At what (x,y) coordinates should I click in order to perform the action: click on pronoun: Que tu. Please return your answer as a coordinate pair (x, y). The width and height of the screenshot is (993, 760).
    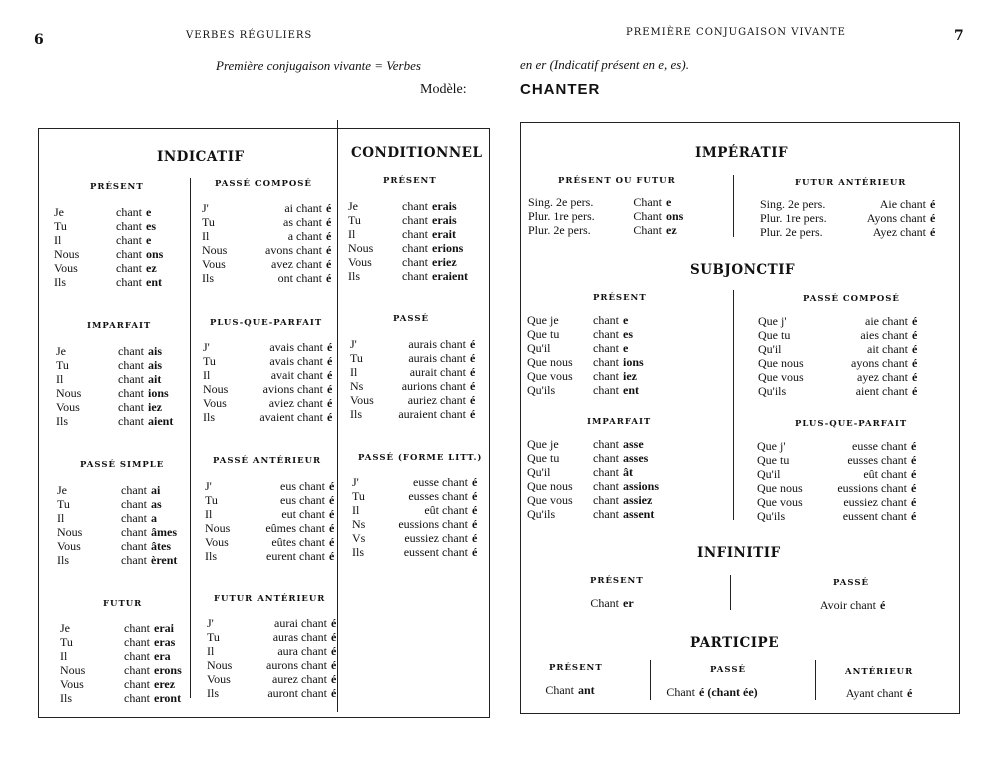
    Looking at the image, I should click on (774, 335).